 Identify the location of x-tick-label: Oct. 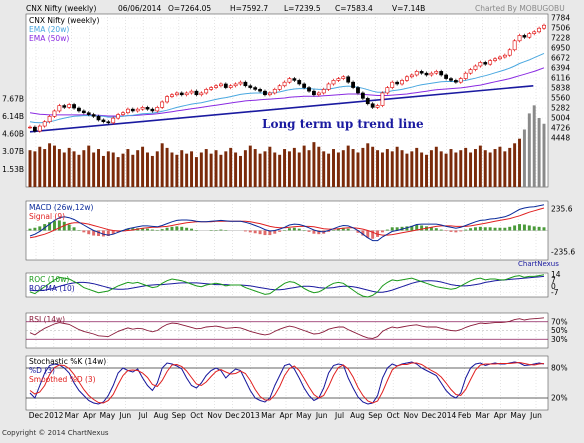
(393, 415).